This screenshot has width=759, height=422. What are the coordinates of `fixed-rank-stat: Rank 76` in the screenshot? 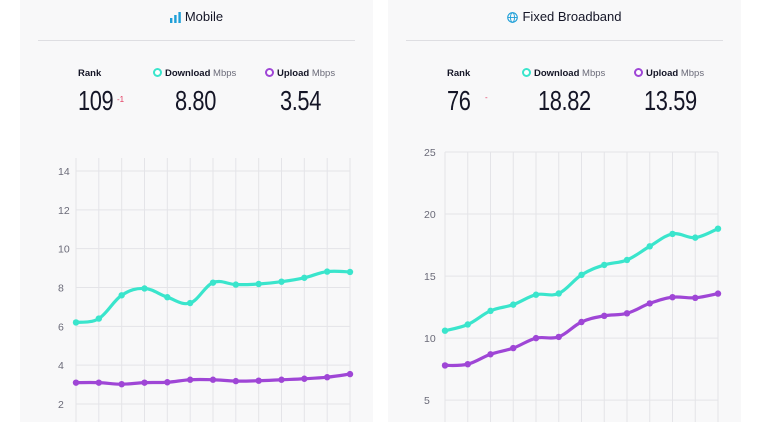 It's located at (462, 92).